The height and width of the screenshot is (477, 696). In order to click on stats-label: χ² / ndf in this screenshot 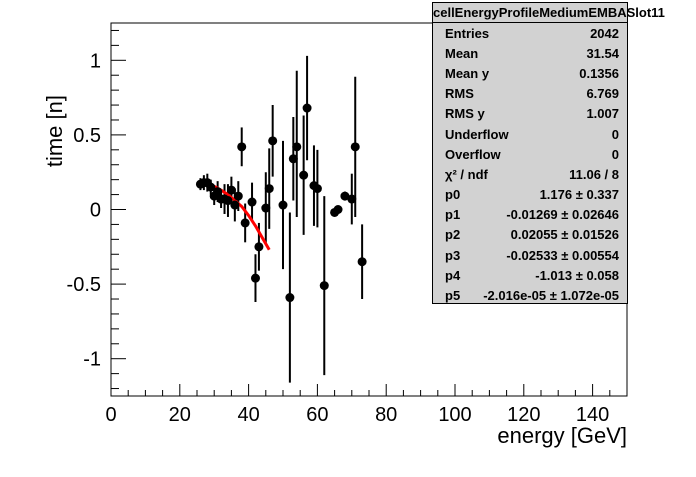, I will do `click(466, 174)`.